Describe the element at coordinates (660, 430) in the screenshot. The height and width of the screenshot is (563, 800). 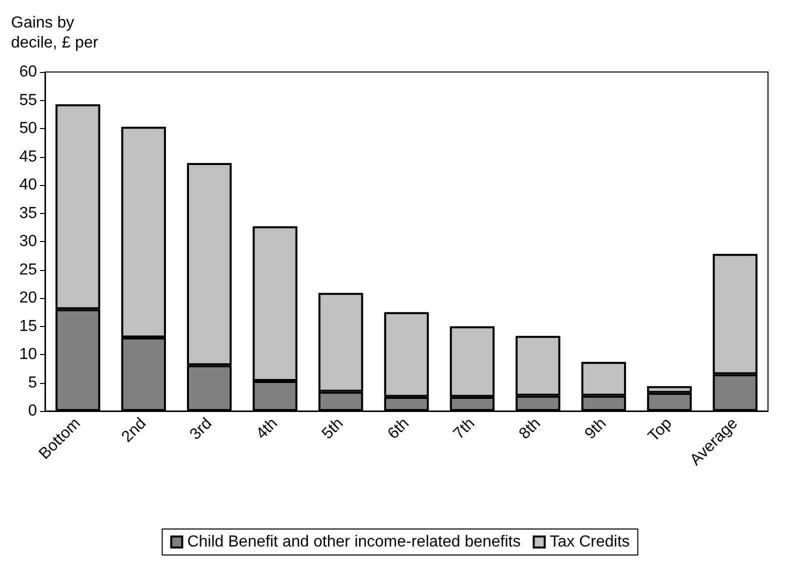
I see `x-tick-label: Top` at that location.